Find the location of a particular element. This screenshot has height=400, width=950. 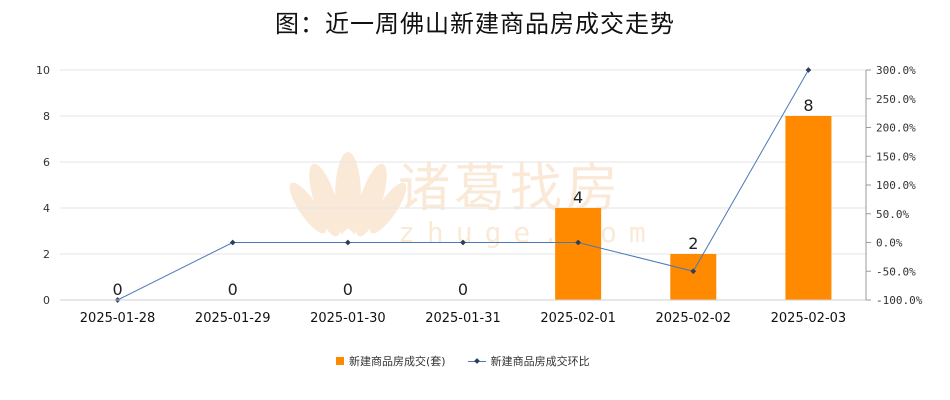

left-axis-ticks: 0 2 4 6 8 10 is located at coordinates (43, 185).